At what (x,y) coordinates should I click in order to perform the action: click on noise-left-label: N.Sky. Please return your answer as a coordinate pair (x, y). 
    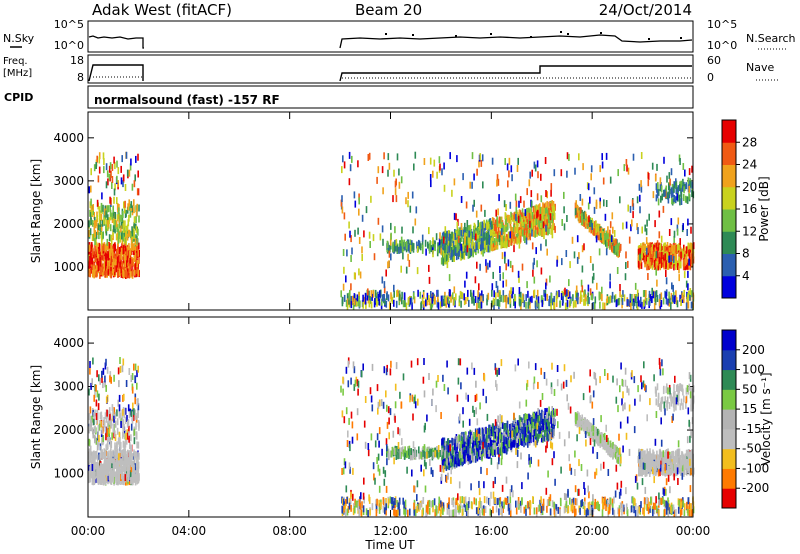
    Looking at the image, I should click on (19, 38).